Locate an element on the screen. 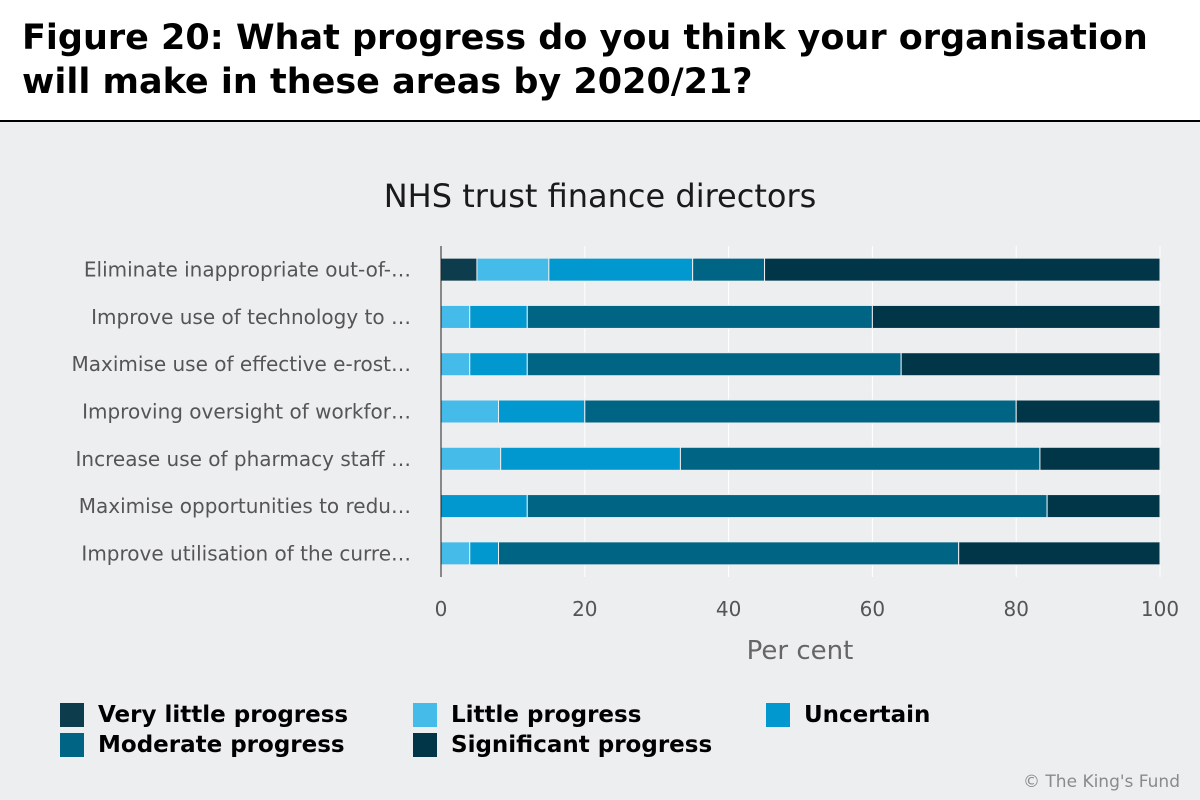 The image size is (1200, 800). legend-item: Very little progress is located at coordinates (204, 715).